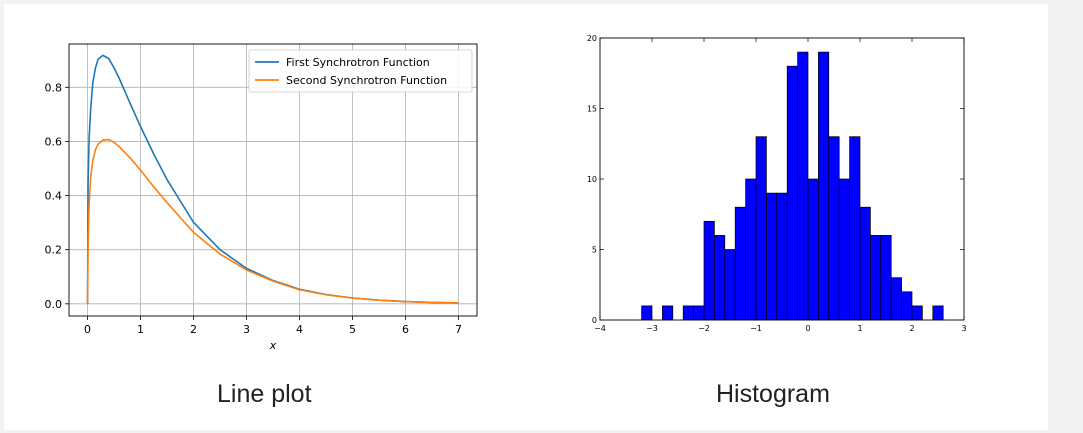 The height and width of the screenshot is (433, 1083). Describe the element at coordinates (592, 179) in the screenshot. I see `y-tick-label: 10` at that location.